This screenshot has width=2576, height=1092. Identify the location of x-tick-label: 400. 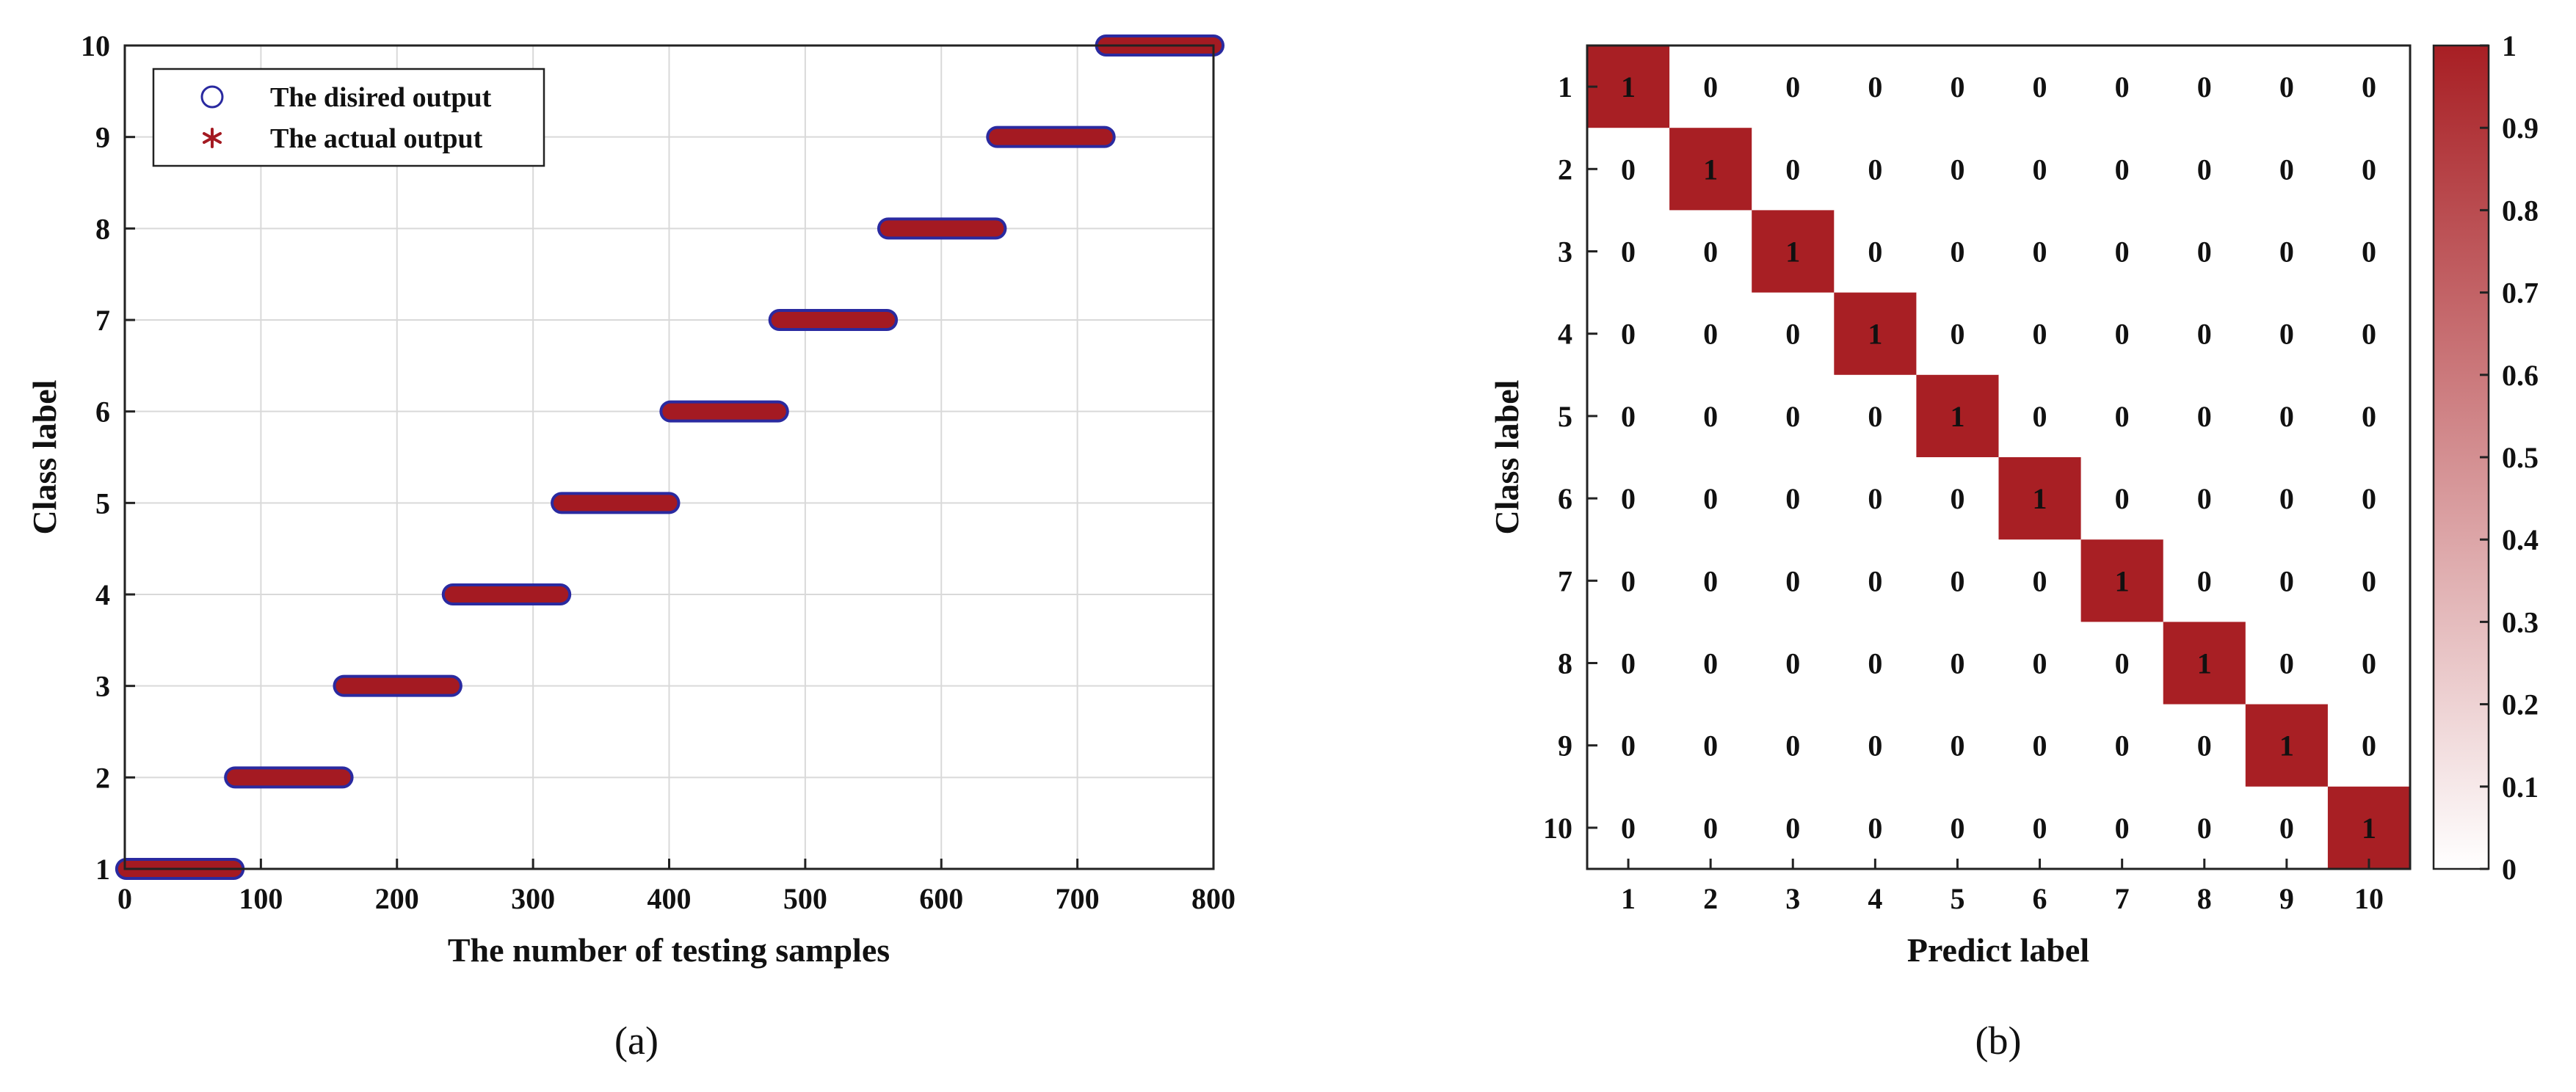
(670, 898).